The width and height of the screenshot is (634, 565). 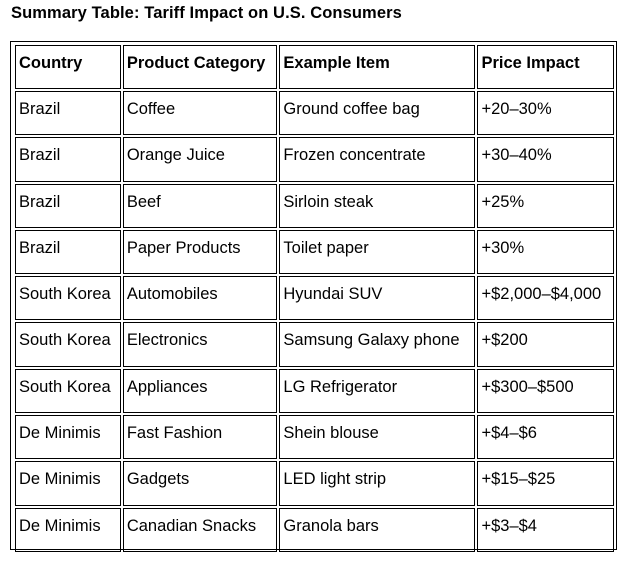 What do you see at coordinates (545, 252) in the screenshot?
I see `cell-price-impact: +30%` at bounding box center [545, 252].